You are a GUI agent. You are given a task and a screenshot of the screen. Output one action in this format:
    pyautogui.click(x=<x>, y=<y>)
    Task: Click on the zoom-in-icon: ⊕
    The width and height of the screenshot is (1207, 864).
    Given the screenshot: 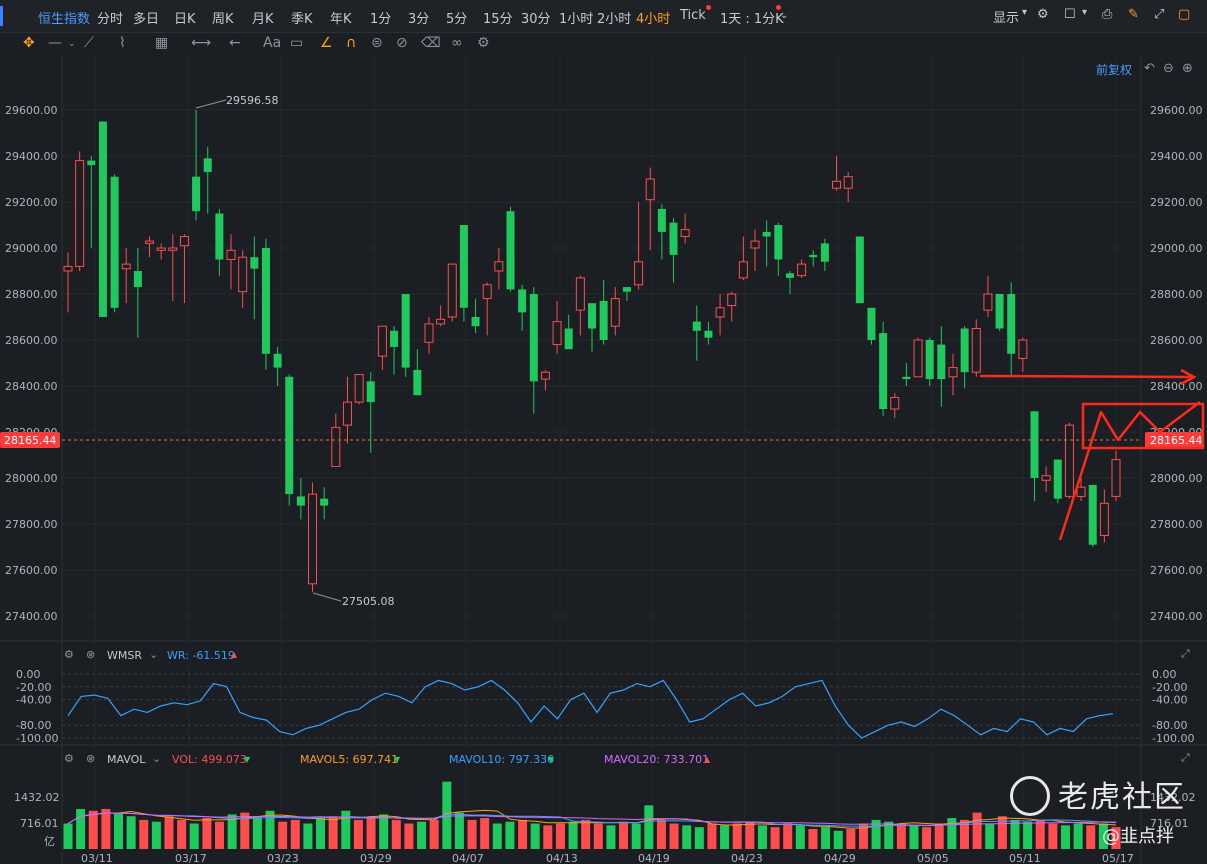 What is the action you would take?
    pyautogui.click(x=1187, y=68)
    